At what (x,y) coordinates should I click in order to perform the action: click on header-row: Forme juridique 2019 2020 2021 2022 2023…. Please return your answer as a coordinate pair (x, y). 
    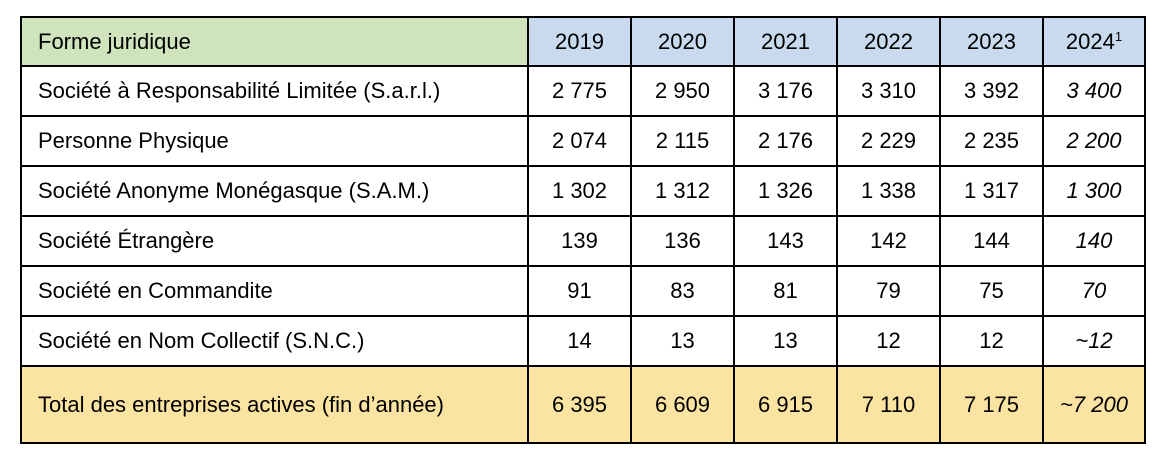
    Looking at the image, I should click on (583, 41).